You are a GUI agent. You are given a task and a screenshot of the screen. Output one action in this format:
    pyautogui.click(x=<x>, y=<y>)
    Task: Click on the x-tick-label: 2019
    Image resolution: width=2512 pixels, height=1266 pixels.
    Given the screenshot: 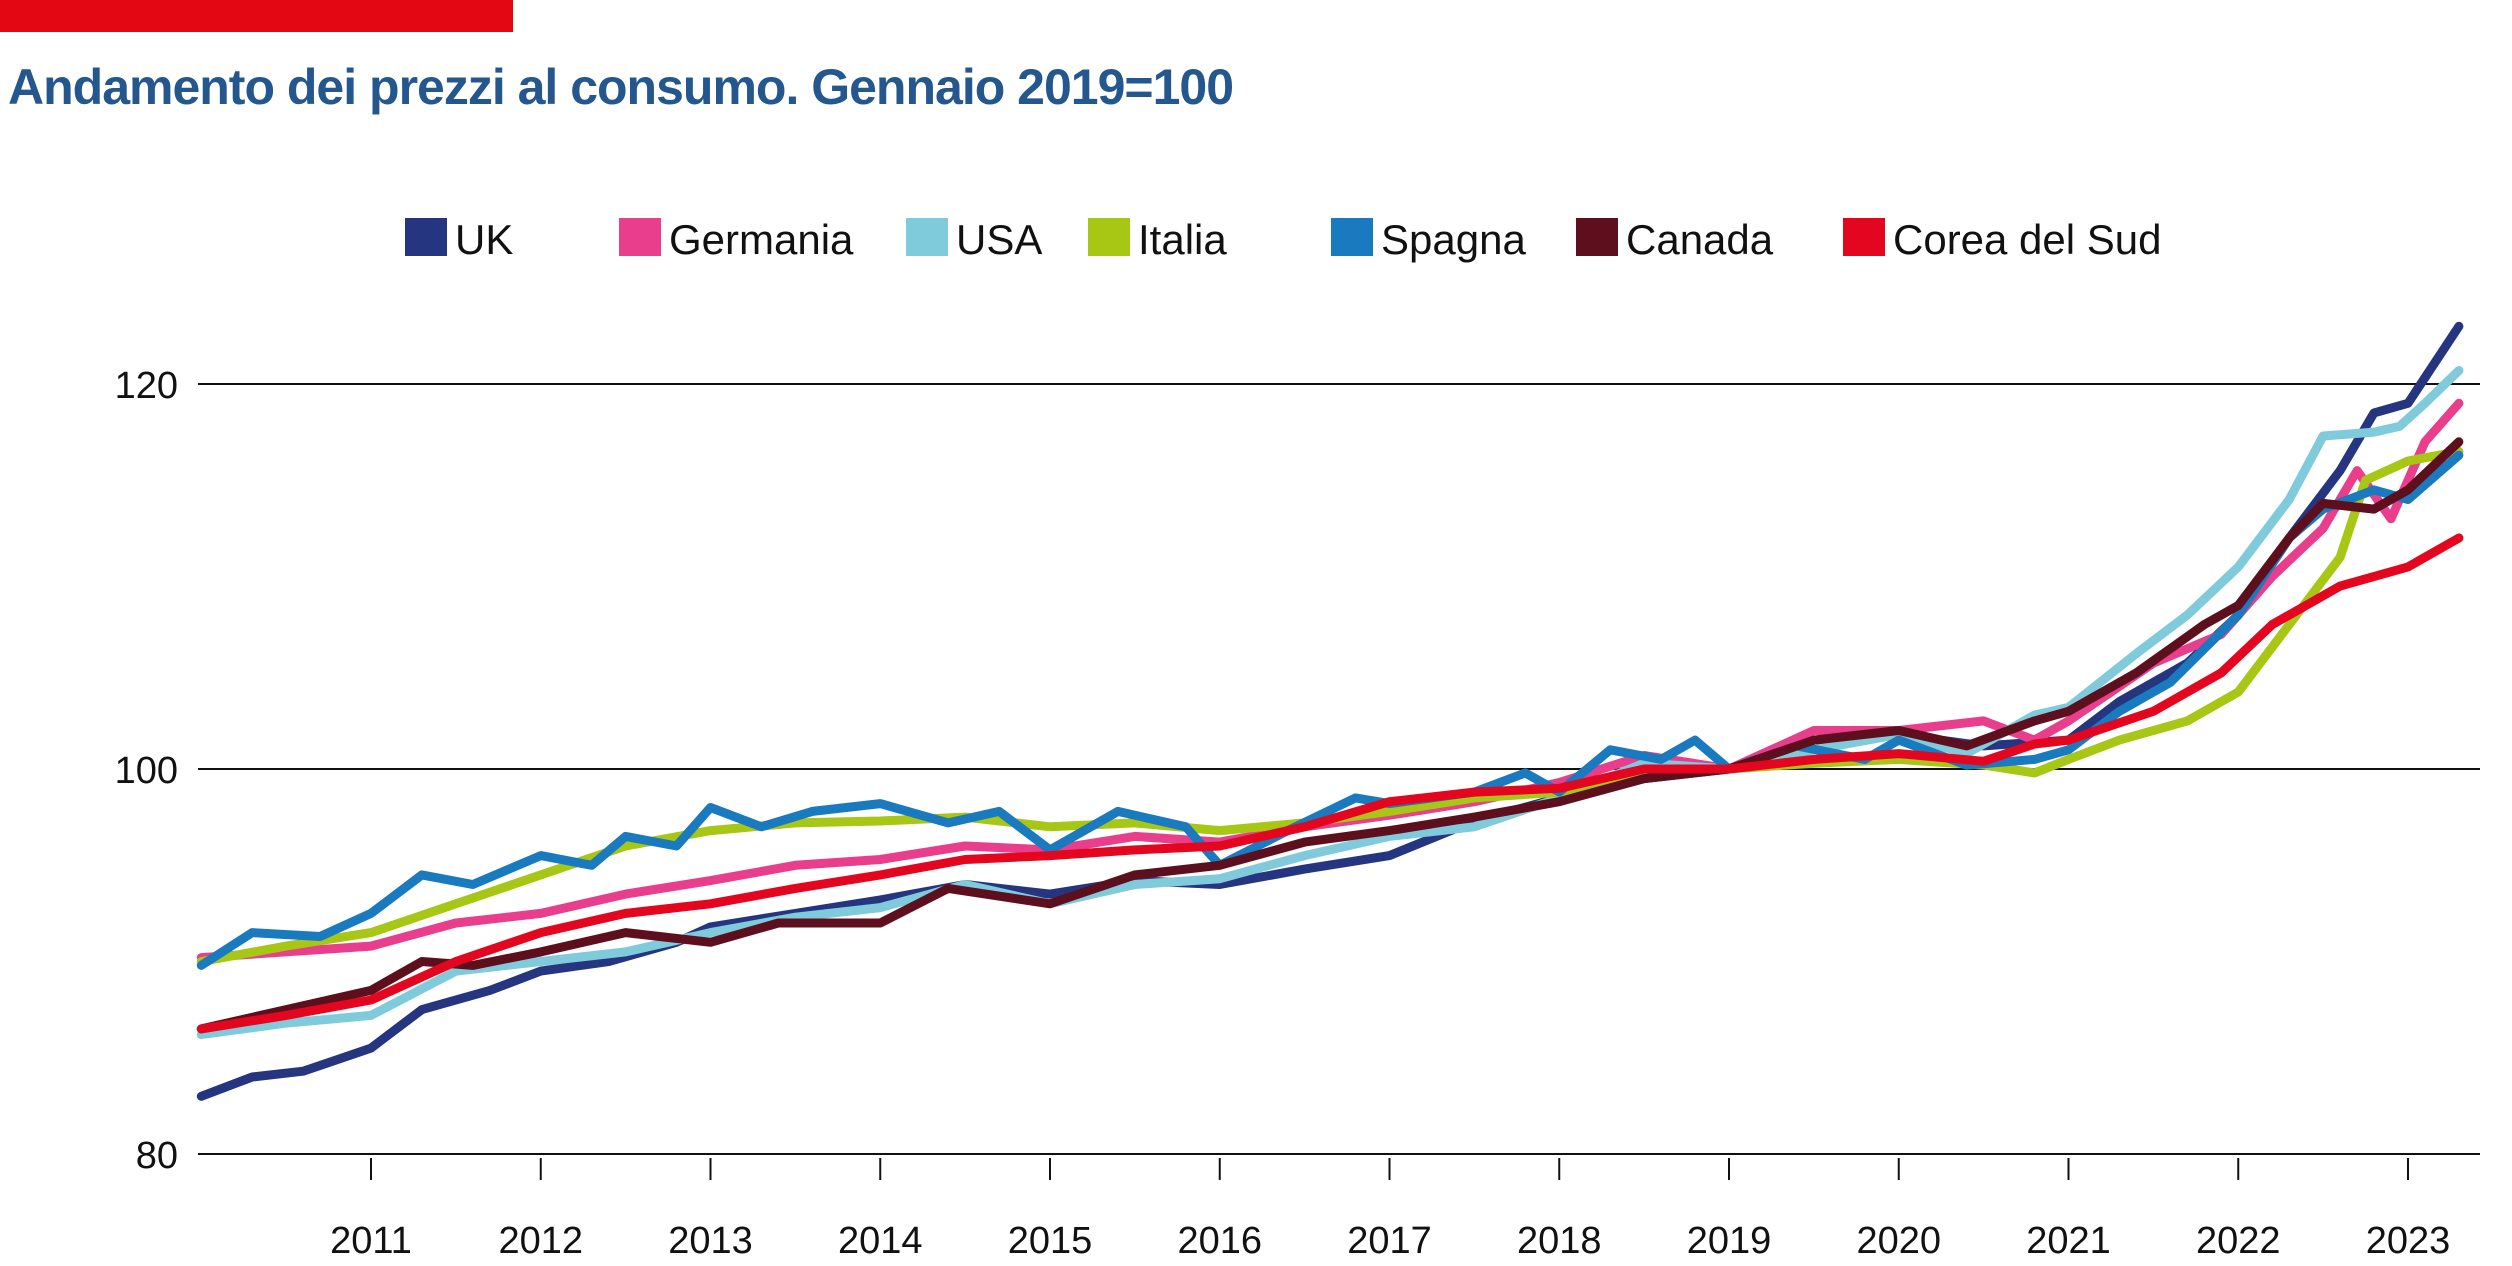 What is the action you would take?
    pyautogui.click(x=1729, y=1241)
    